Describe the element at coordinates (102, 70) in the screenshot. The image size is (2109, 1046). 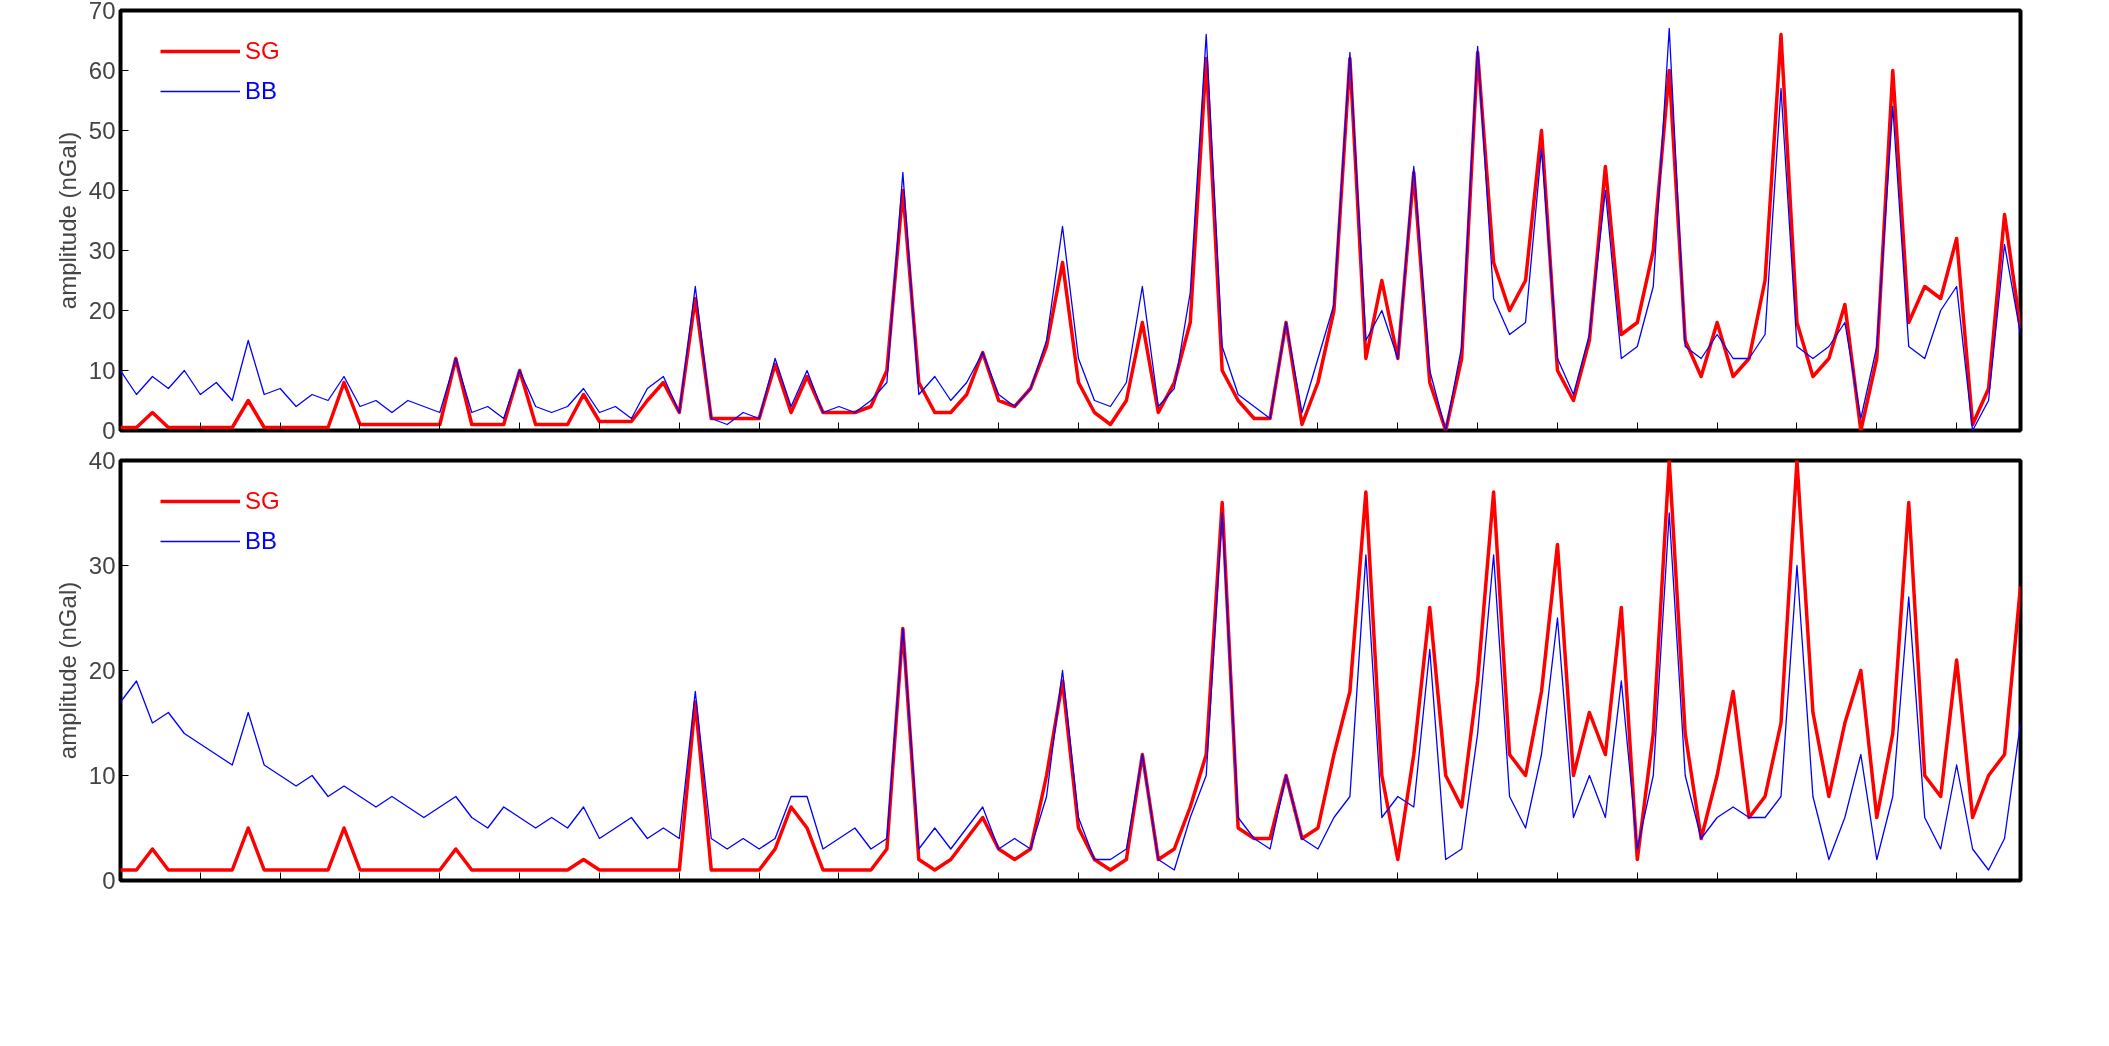
I see `y-tick-label: 60` at that location.